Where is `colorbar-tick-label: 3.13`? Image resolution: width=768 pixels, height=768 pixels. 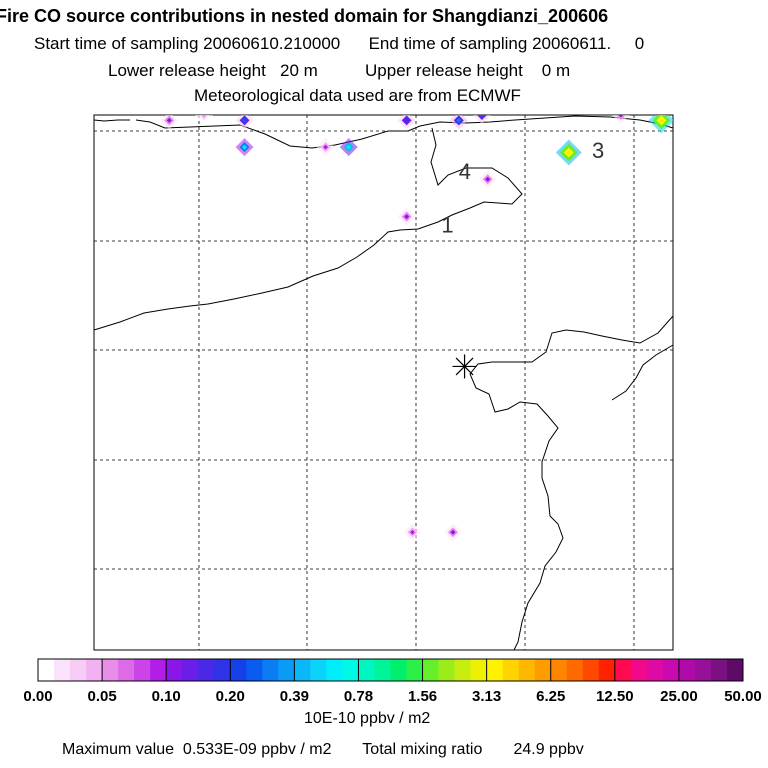
colorbar-tick-label: 3.13 is located at coordinates (486, 696).